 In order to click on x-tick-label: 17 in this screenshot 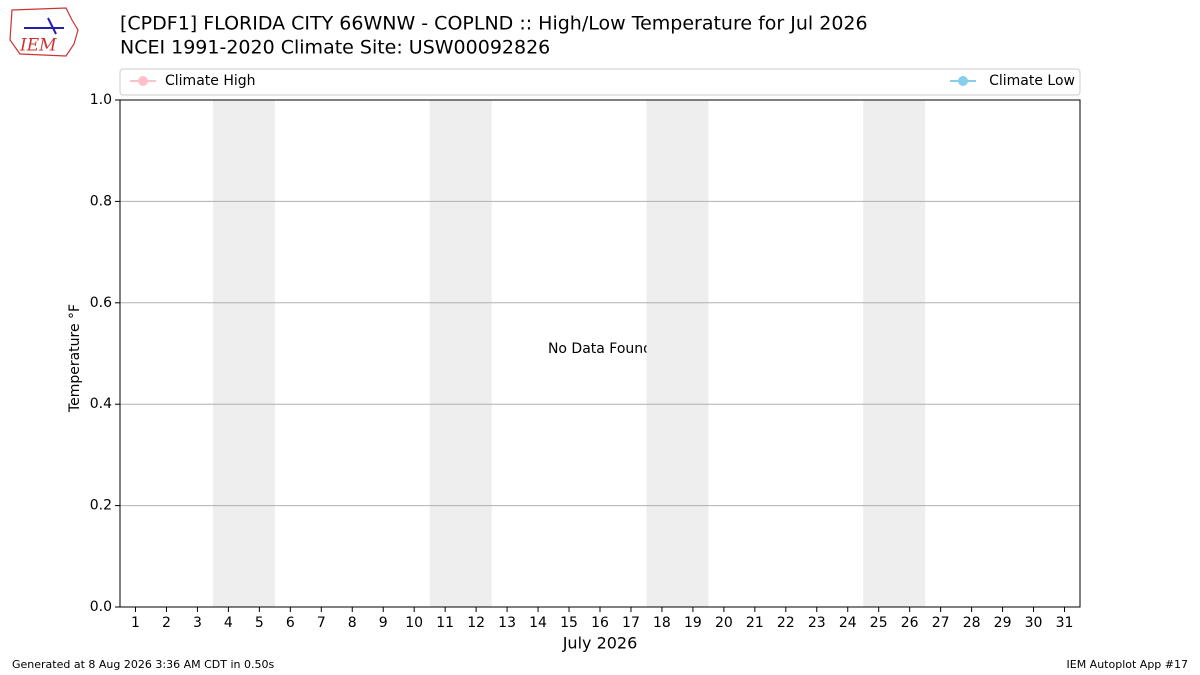, I will do `click(631, 623)`.